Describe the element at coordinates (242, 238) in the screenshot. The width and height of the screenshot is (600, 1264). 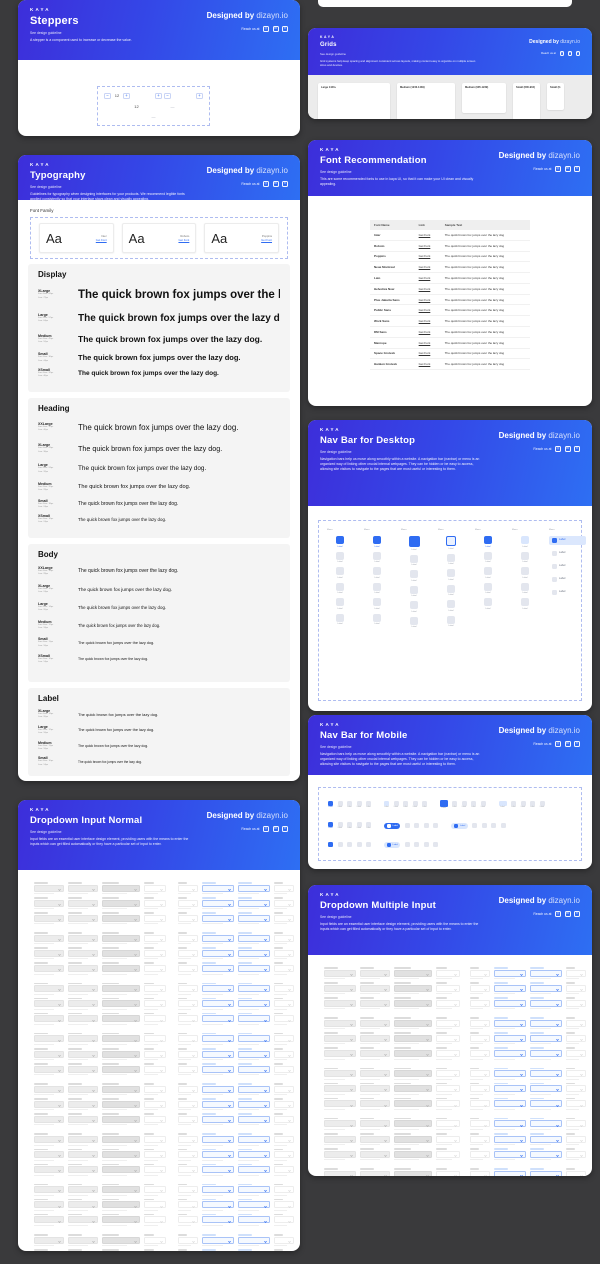
I see `font-family-card: Aa Poppins Get Font` at that location.